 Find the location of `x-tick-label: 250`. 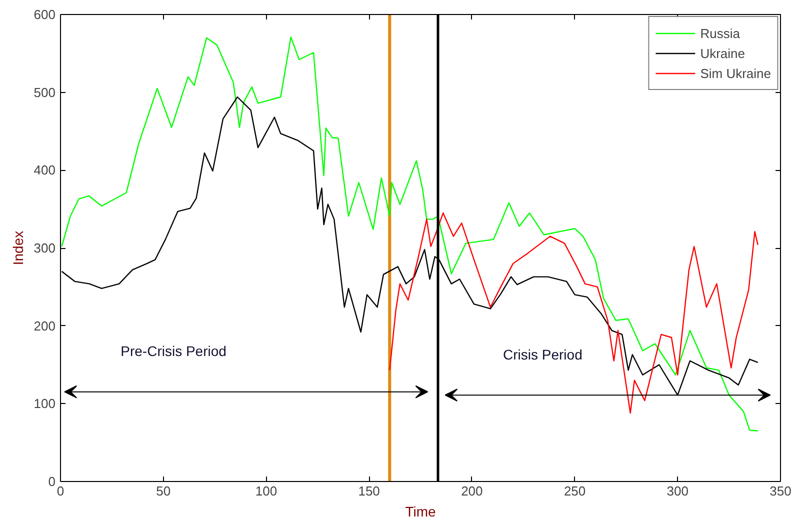

x-tick-label: 250 is located at coordinates (575, 491).